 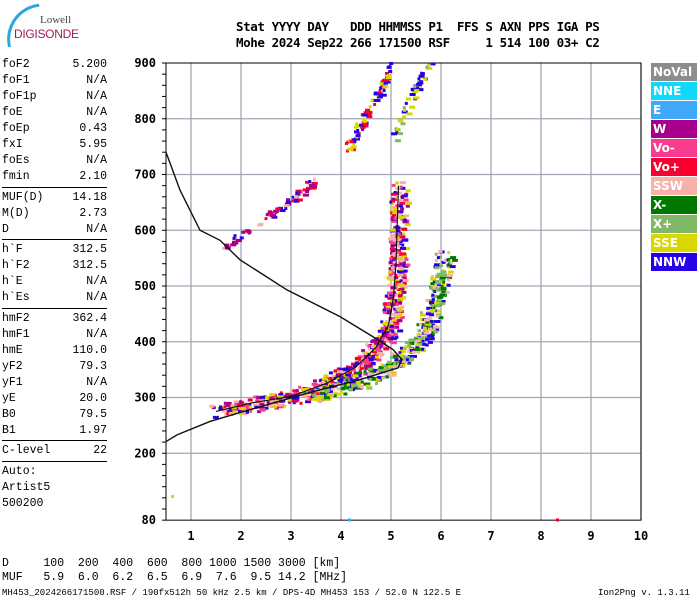 I want to click on param-row-hf2: h`F2 312.5, so click(x=54, y=266).